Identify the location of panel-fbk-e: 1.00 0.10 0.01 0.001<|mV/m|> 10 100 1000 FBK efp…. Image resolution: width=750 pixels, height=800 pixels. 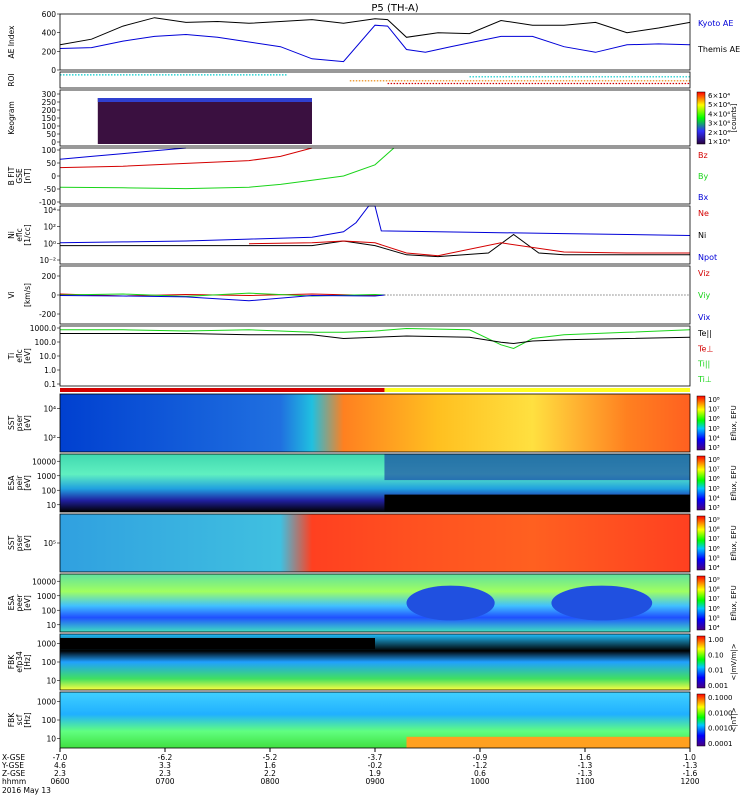
(372, 662).